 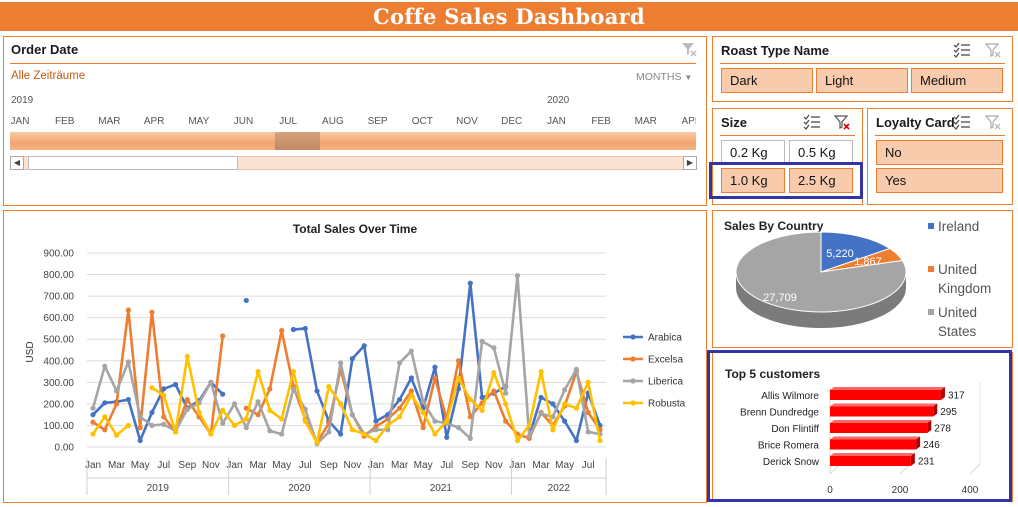 I want to click on pie-data-label: 1,867, so click(x=868, y=262).